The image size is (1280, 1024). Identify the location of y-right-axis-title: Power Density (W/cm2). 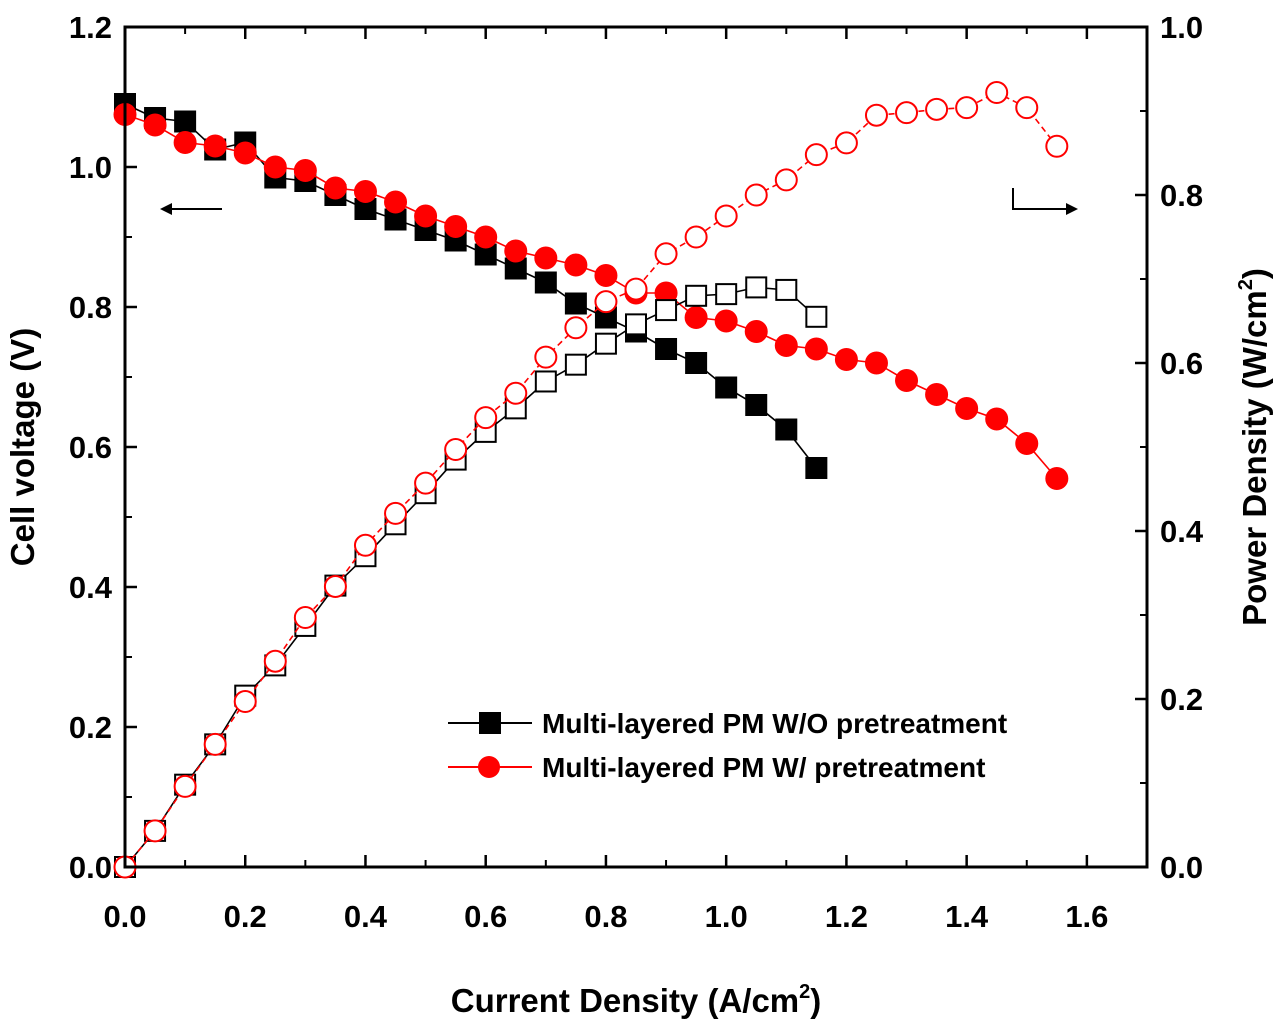
(1254, 447).